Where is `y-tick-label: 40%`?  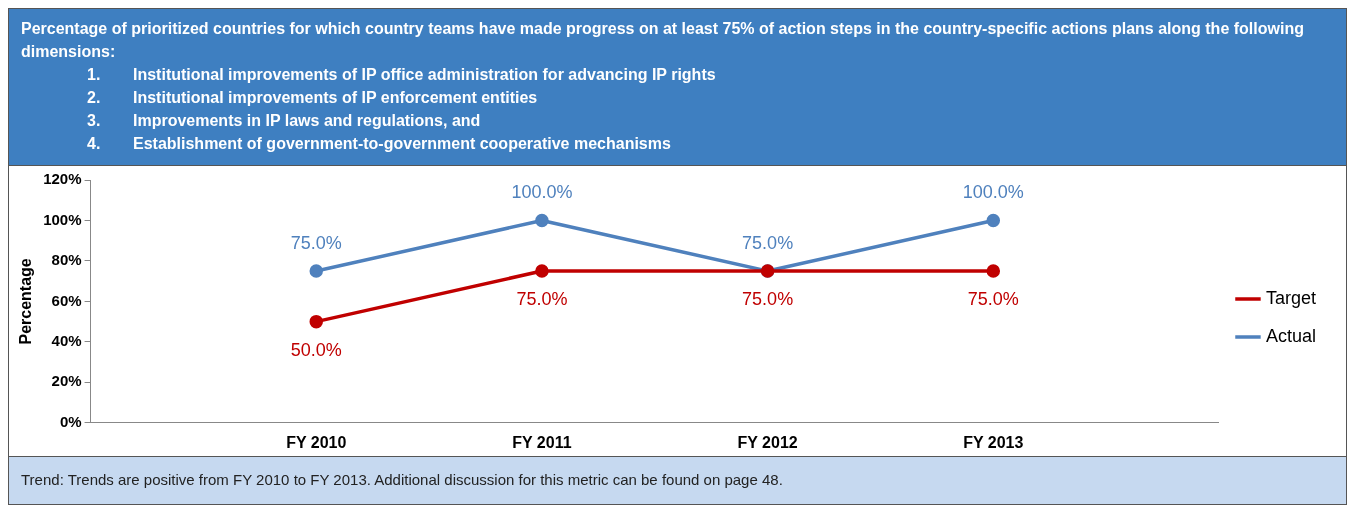
y-tick-label: 40% is located at coordinates (66, 341).